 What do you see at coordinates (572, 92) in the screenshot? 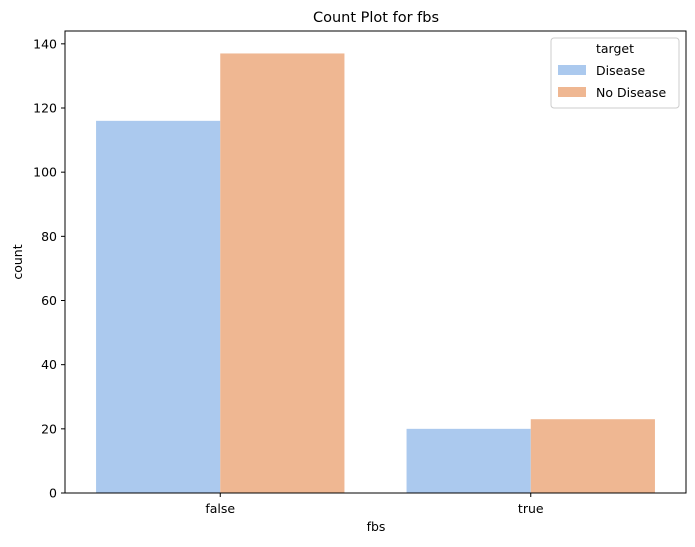
I see `legend-swatch-no-disease` at bounding box center [572, 92].